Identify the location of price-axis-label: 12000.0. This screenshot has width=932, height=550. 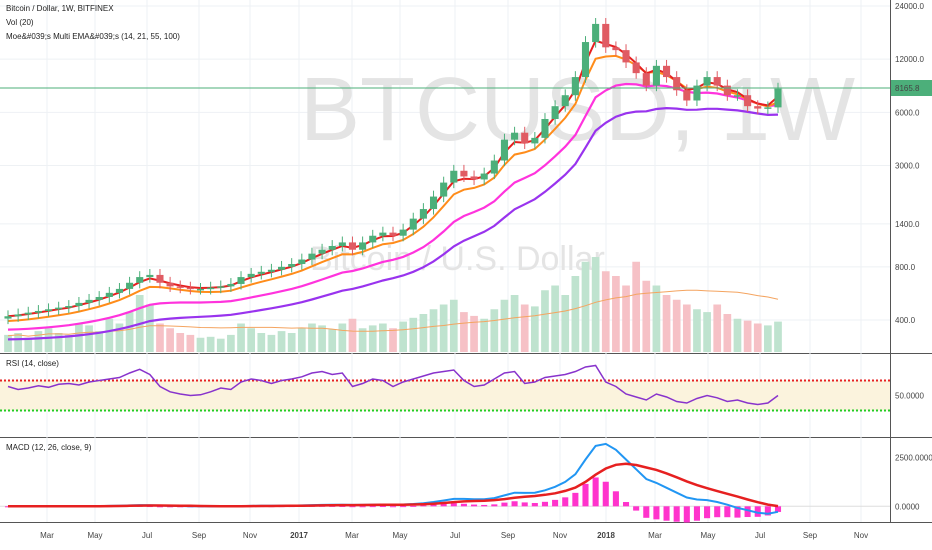
(909, 59).